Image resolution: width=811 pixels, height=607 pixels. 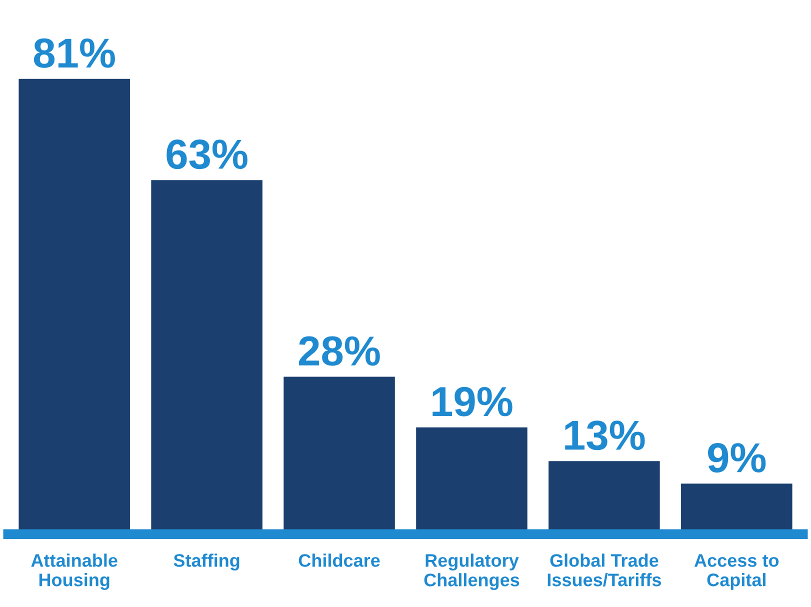 What do you see at coordinates (74, 572) in the screenshot?
I see `x-tick-label: Attainable Housing` at bounding box center [74, 572].